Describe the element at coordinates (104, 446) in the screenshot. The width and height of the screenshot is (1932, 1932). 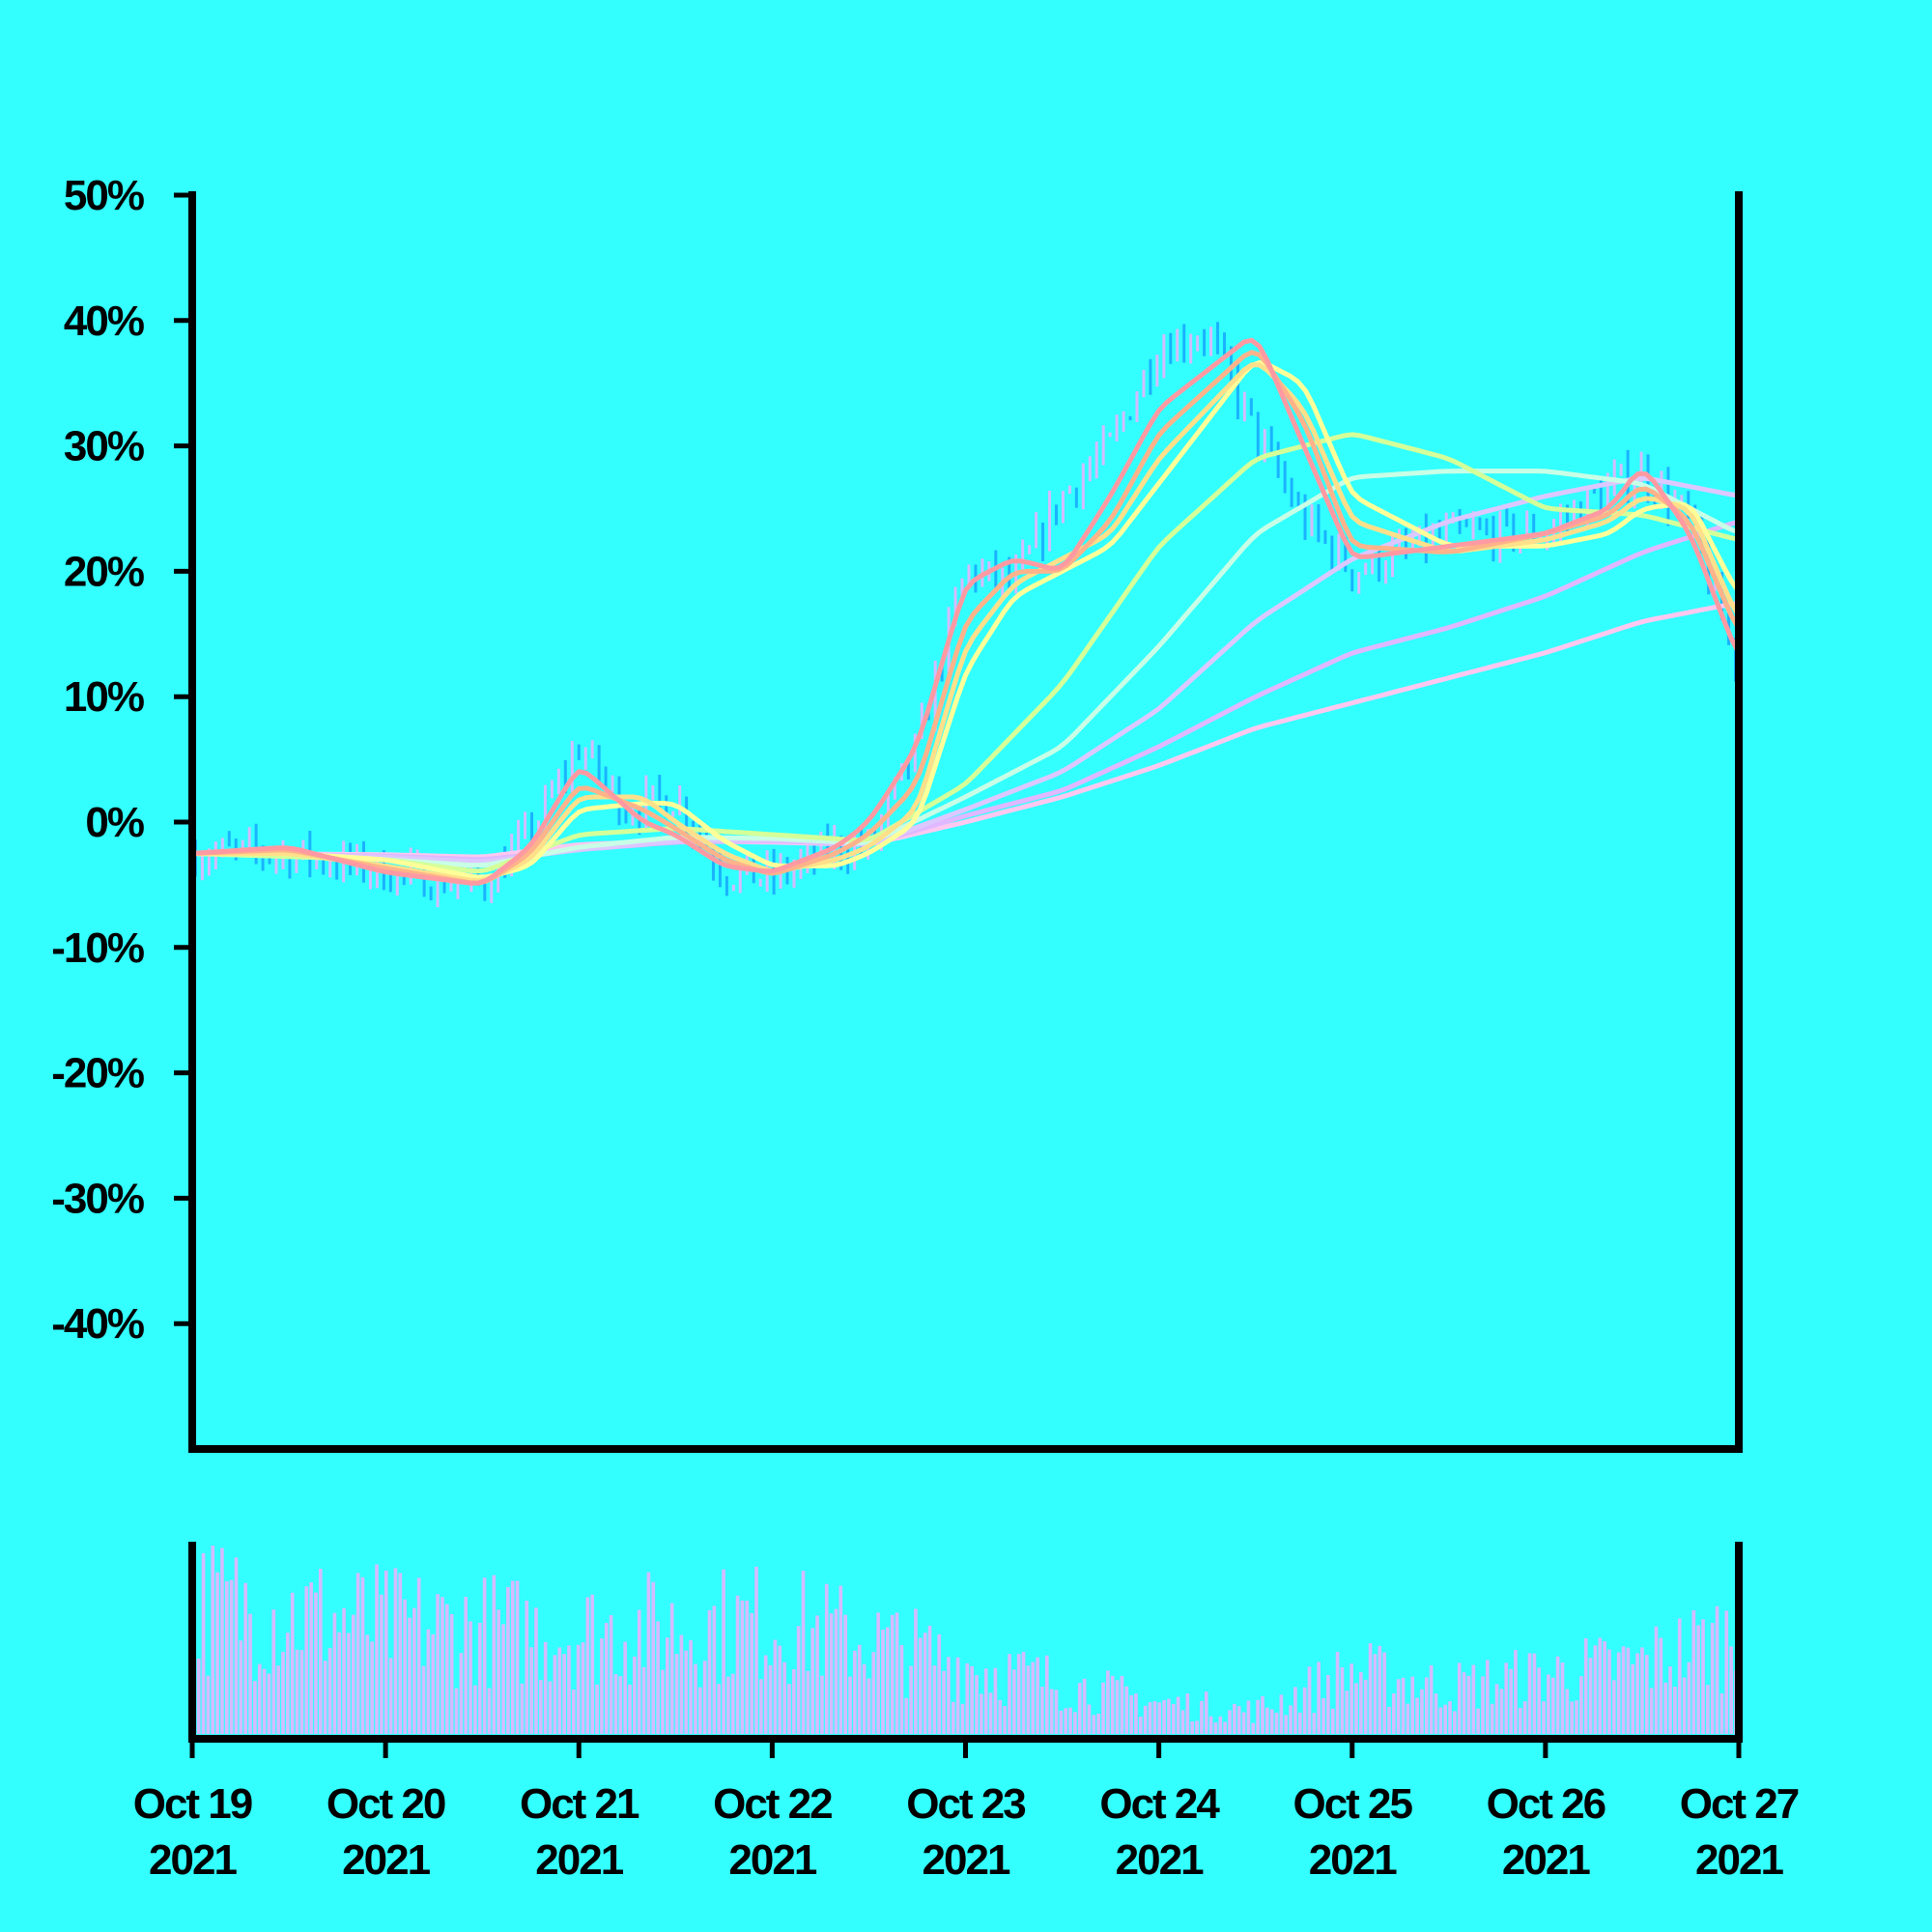
I see `y-tick-label: 30%` at that location.